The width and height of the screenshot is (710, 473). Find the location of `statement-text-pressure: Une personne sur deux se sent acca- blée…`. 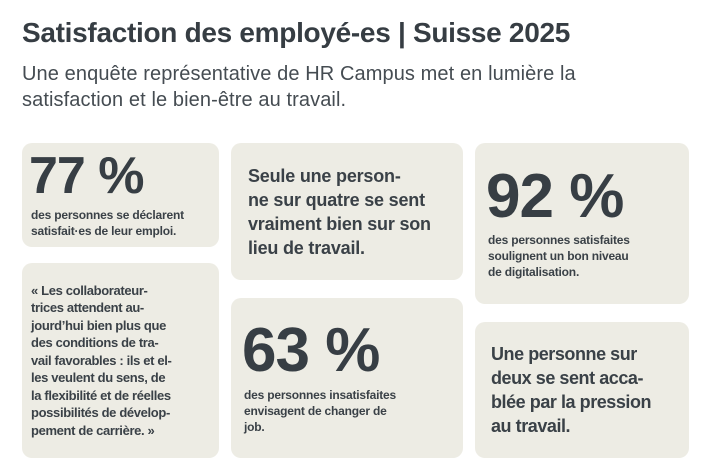

statement-text-pressure: Une personne sur deux se sent acca- blée… is located at coordinates (571, 390).